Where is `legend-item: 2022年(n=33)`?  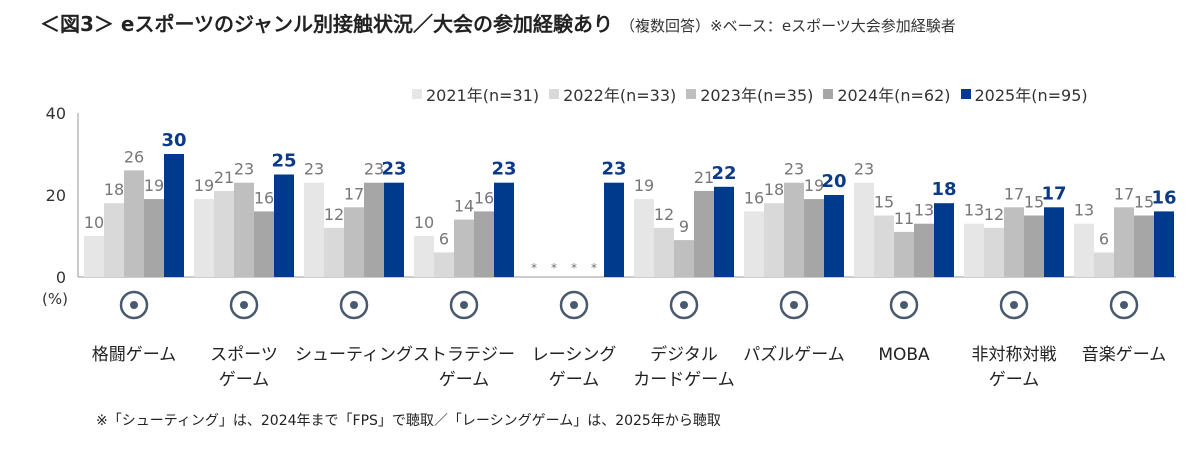
legend-item: 2022年(n=33) is located at coordinates (612, 94).